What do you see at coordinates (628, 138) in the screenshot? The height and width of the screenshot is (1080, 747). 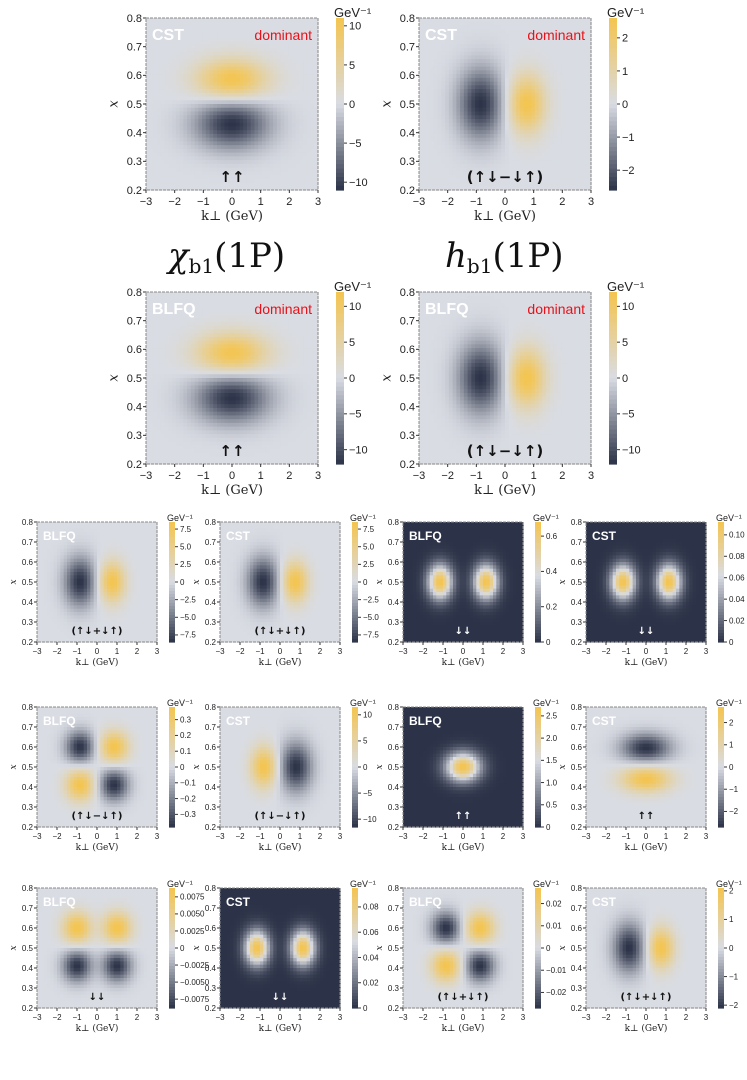 I see `colorbar-tick-label: −1` at bounding box center [628, 138].